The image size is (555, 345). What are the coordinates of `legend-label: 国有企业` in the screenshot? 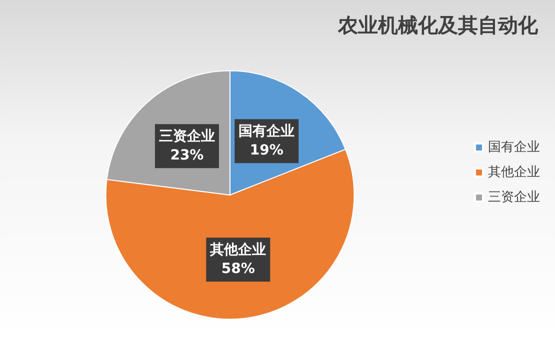 It's located at (514, 147).